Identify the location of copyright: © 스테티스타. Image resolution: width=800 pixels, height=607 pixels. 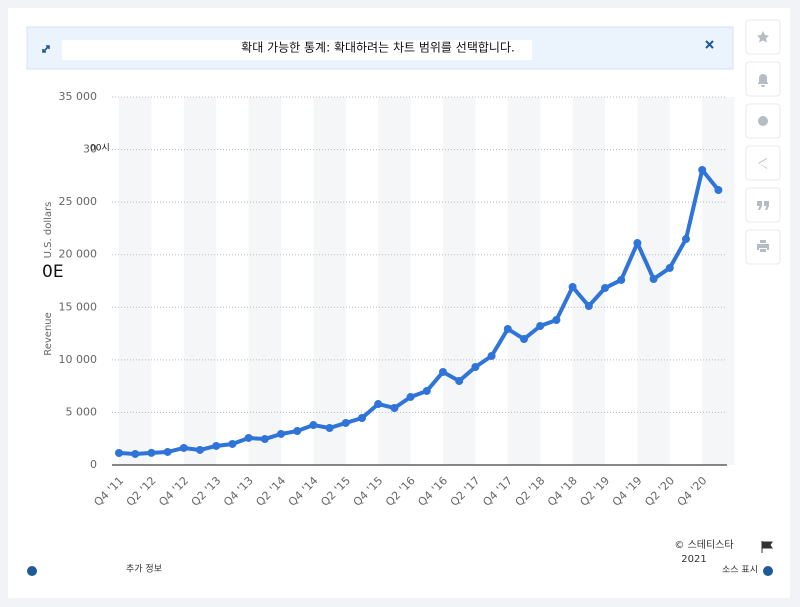
(703, 545).